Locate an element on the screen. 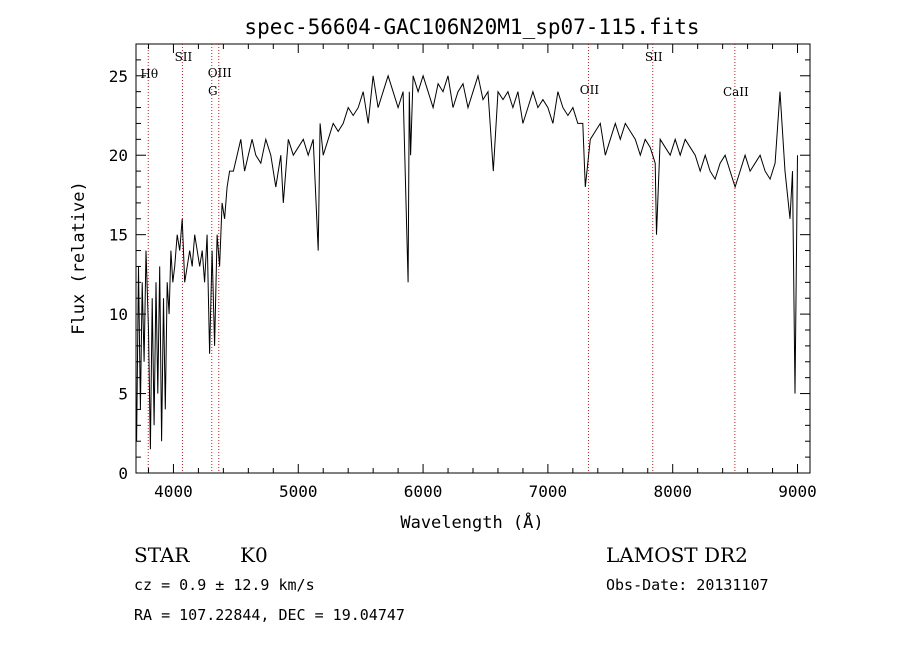 Image resolution: width=900 pixels, height=649 pixels. x-tick-label: 6000 is located at coordinates (423, 491).